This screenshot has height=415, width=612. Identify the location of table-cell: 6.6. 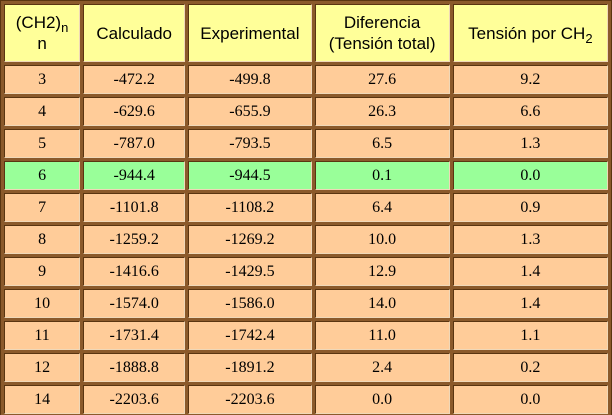
(530, 111).